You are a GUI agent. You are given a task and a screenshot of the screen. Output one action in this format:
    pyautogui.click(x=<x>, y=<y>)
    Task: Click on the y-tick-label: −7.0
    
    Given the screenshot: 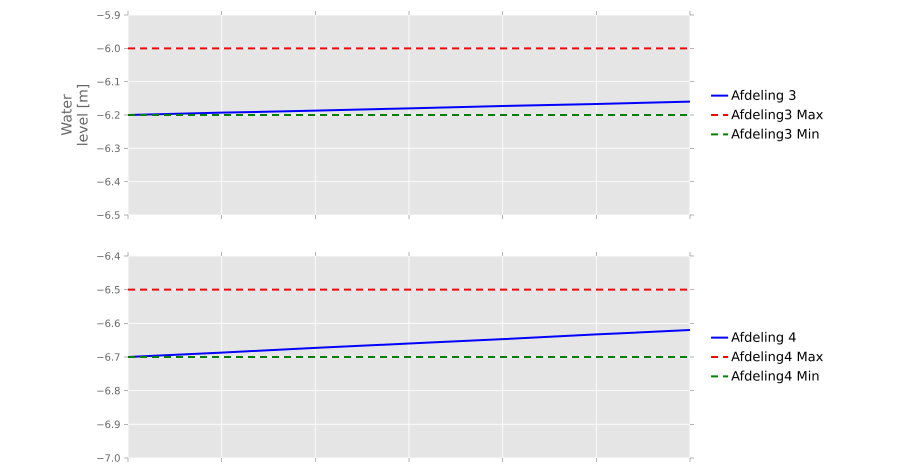 What is the action you would take?
    pyautogui.click(x=108, y=458)
    